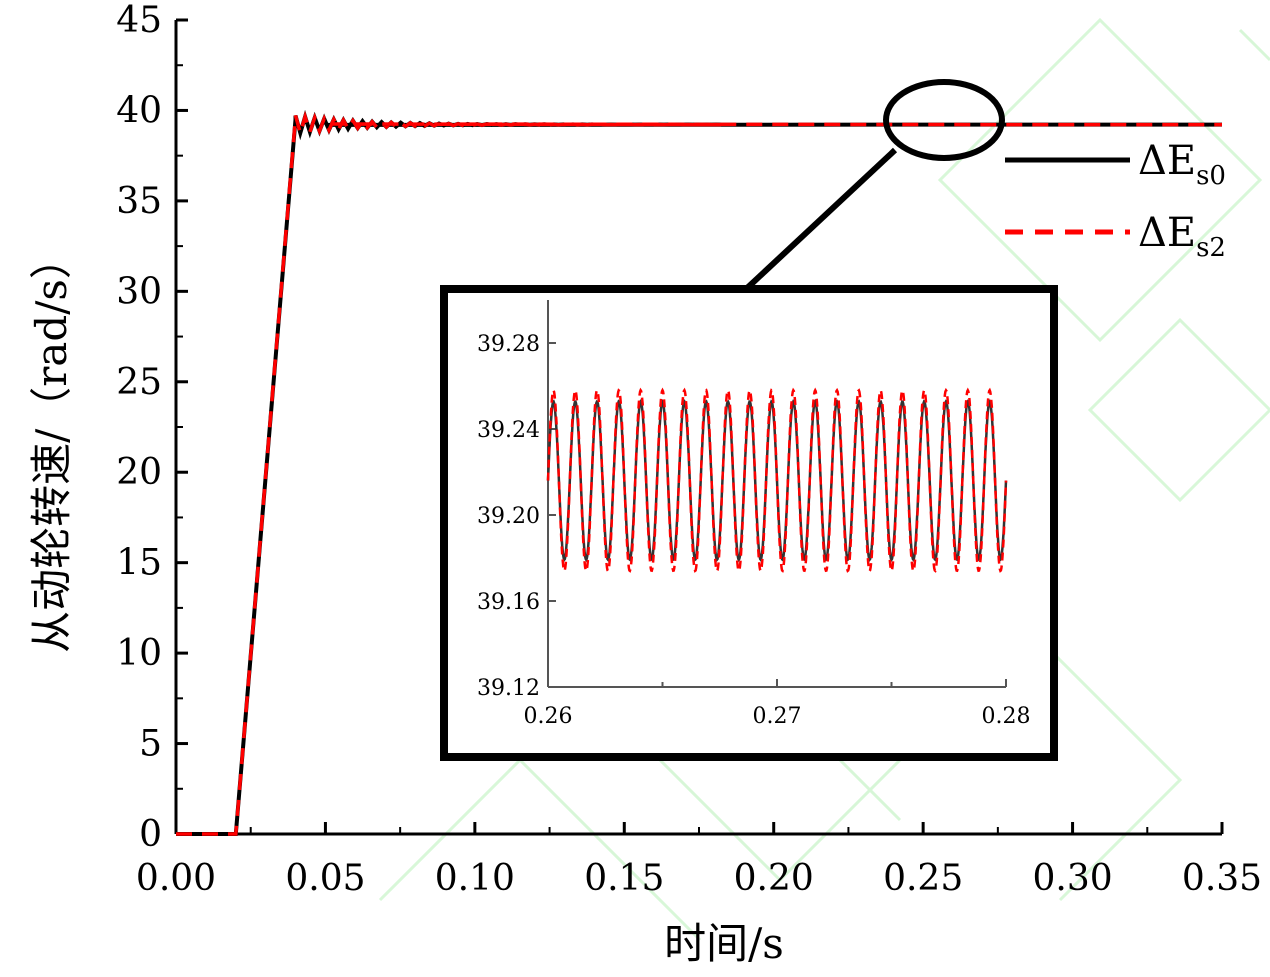 The width and height of the screenshot is (1270, 977). What do you see at coordinates (139, 20) in the screenshot?
I see `y-tick-label: 45` at bounding box center [139, 20].